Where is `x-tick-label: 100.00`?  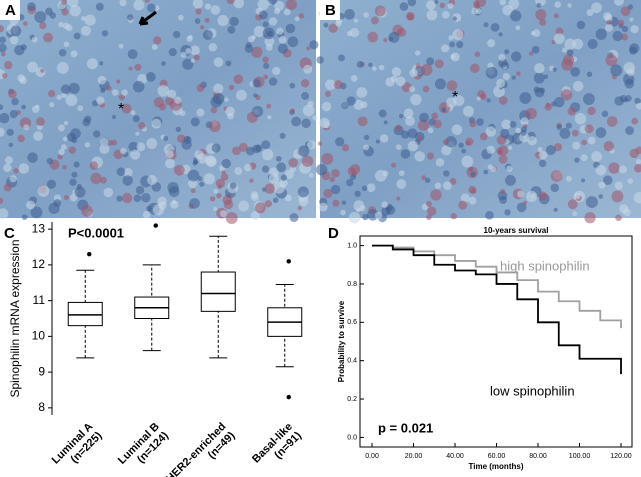
x-tick-label: 100.00 is located at coordinates (580, 456).